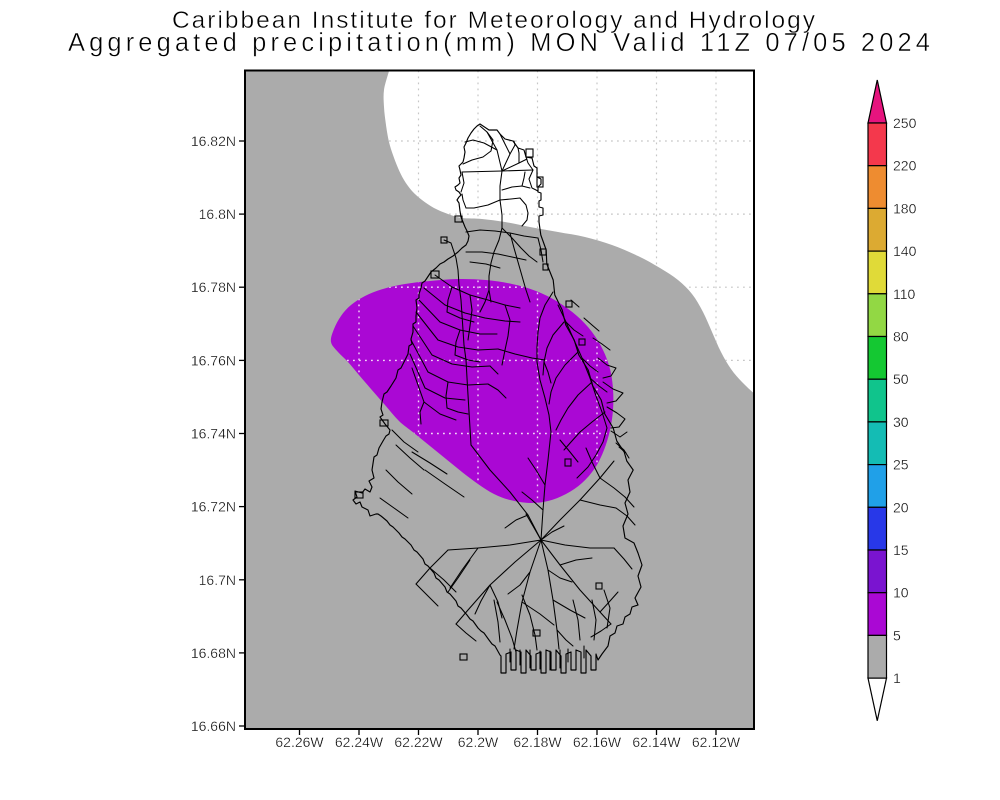  Describe the element at coordinates (359, 742) in the screenshot. I see `svg-text: 62.24W` at that location.